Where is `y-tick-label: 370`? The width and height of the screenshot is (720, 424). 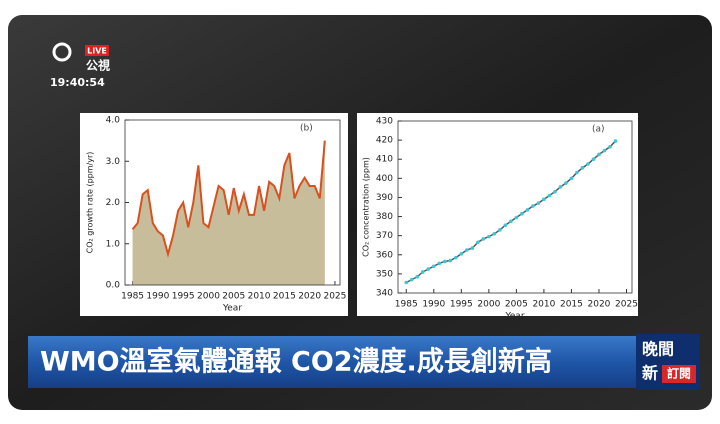
y-tick-label: 370 is located at coordinates (384, 236).